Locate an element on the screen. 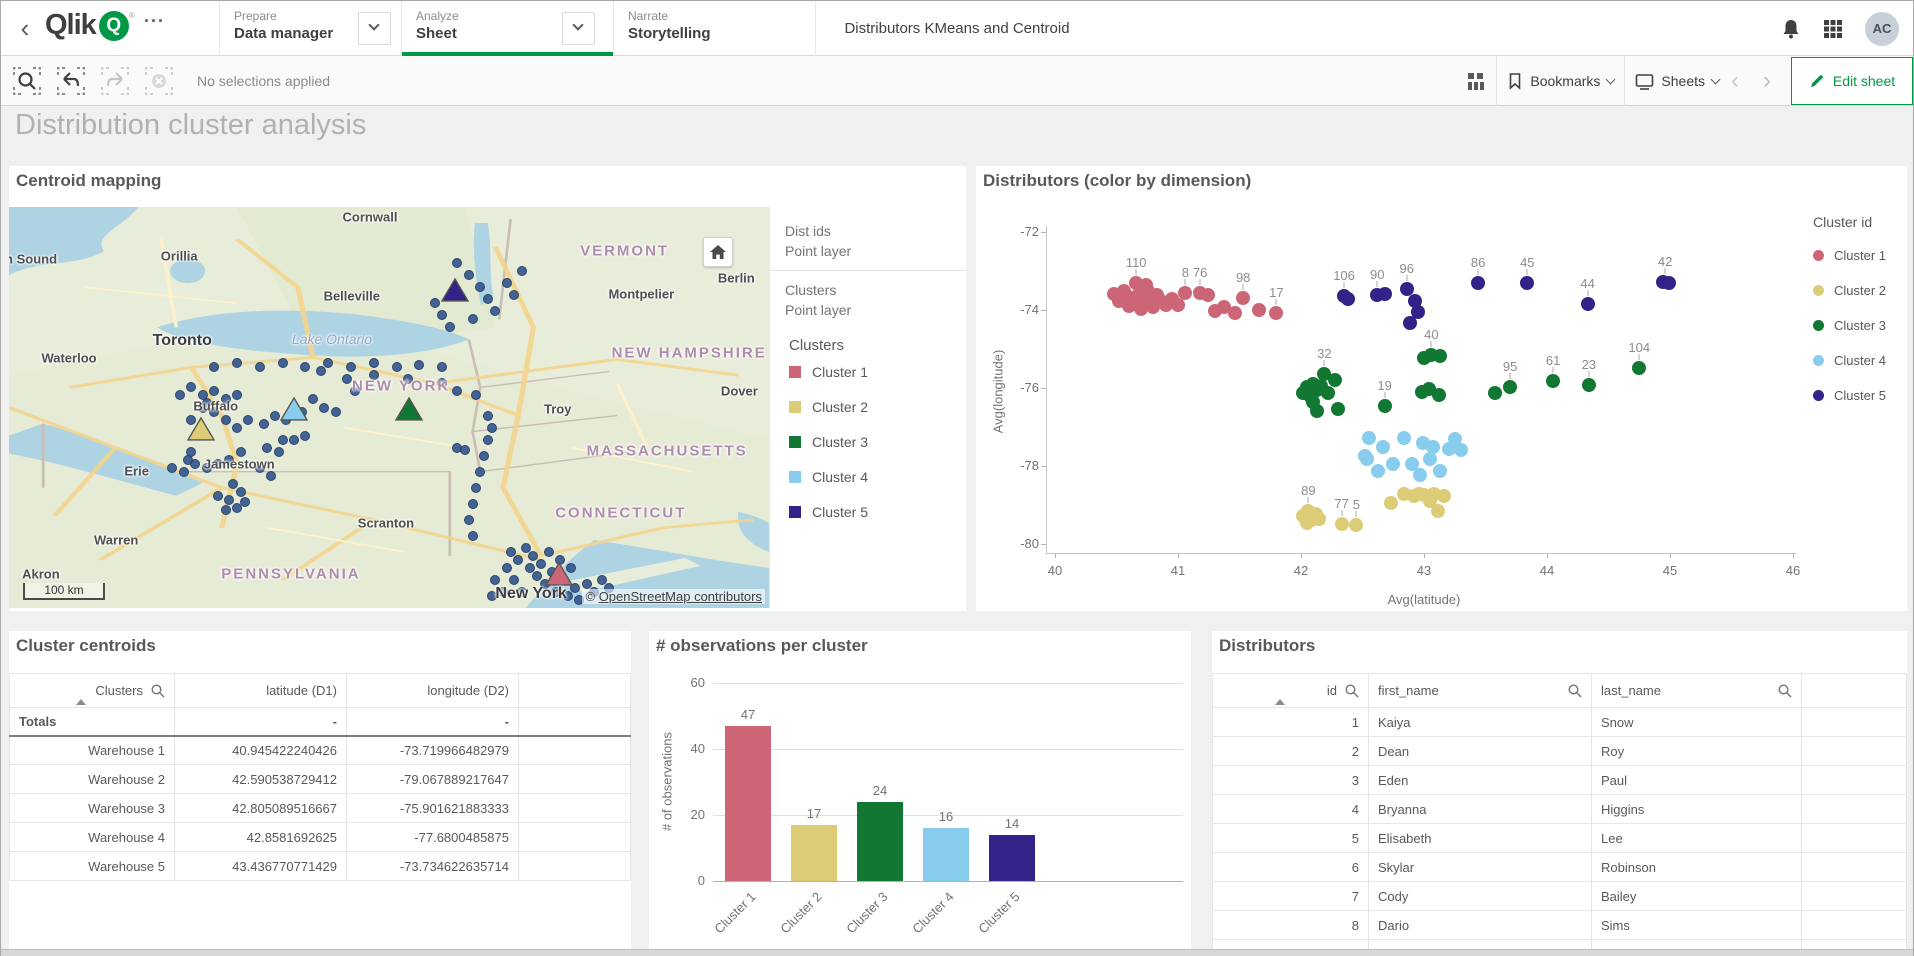 This screenshot has height=956, width=1914. table-cell: Dario is located at coordinates (1480, 925).